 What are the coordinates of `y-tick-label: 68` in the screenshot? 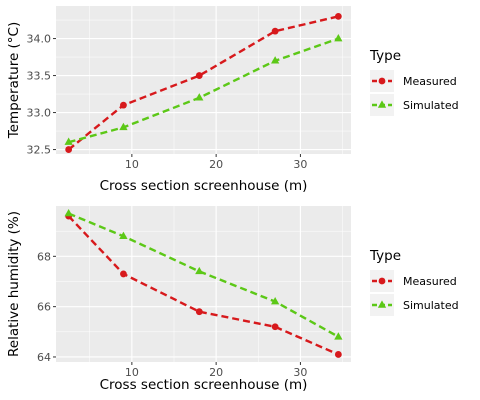 It's located at (44, 256).